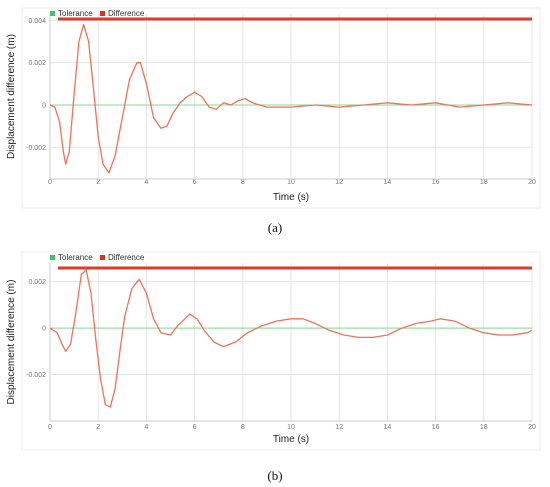 This screenshot has height=487, width=550. What do you see at coordinates (275, 227) in the screenshot?
I see `figure-caption: (a)` at bounding box center [275, 227].